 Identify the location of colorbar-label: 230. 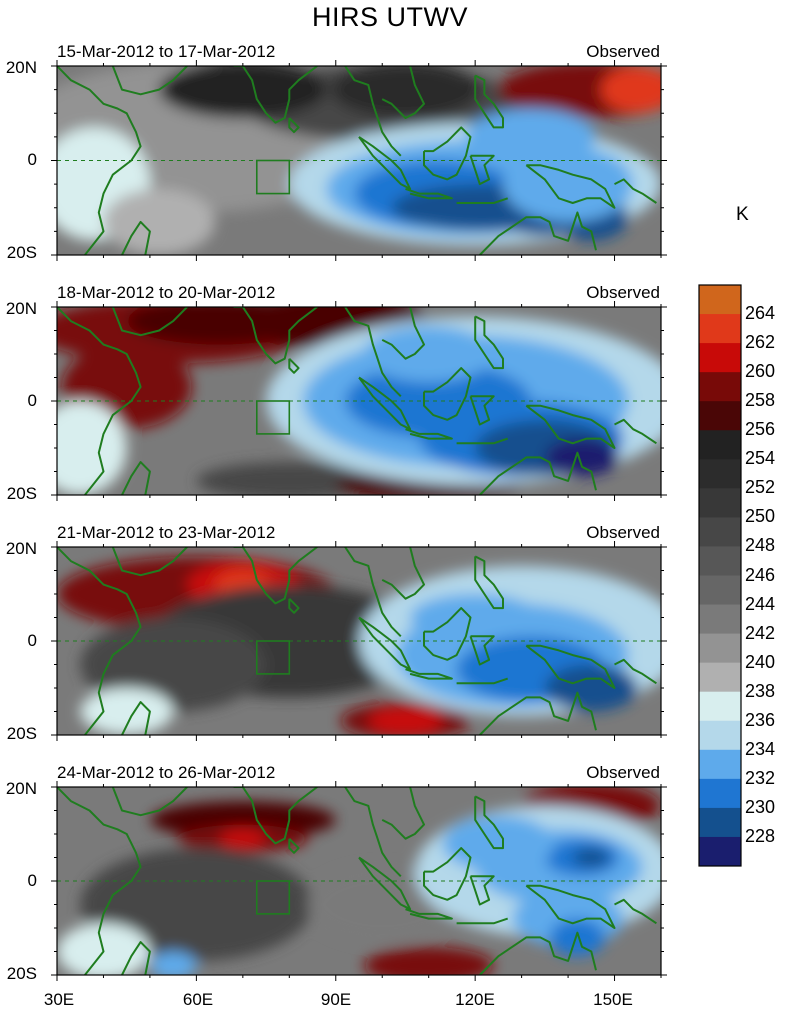
(760, 806).